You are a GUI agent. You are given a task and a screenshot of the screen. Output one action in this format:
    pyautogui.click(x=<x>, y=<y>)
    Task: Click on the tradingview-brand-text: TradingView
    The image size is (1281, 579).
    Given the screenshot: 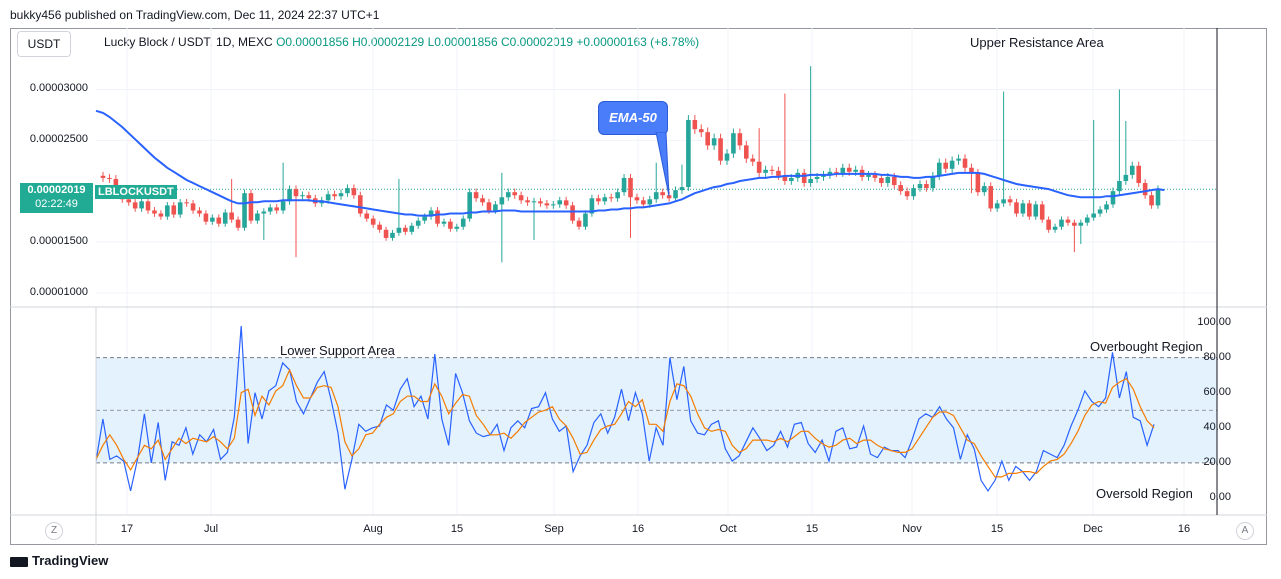 What is the action you would take?
    pyautogui.click(x=70, y=560)
    